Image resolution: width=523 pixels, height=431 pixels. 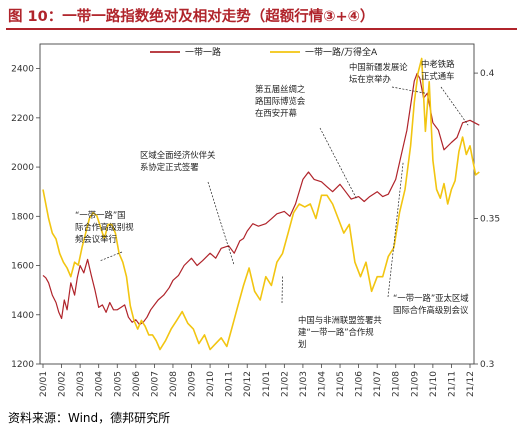 What do you see at coordinates (100, 384) in the screenshot?
I see `x-tick-label: 20/04` at bounding box center [100, 384].